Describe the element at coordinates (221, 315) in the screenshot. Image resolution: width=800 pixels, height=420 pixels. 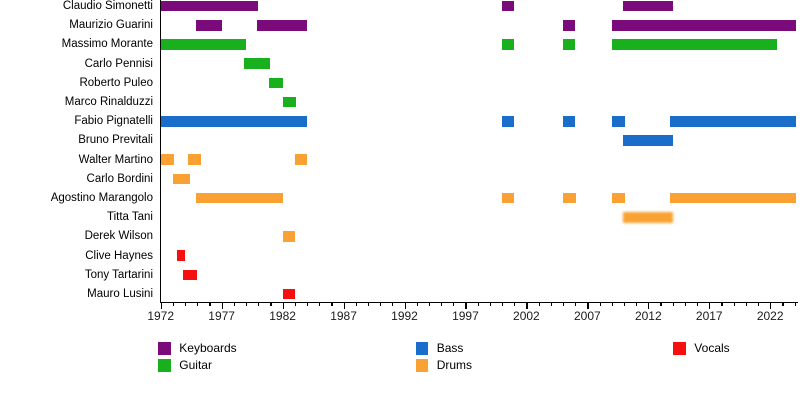
I see `axis-tick-label: 1977` at that location.